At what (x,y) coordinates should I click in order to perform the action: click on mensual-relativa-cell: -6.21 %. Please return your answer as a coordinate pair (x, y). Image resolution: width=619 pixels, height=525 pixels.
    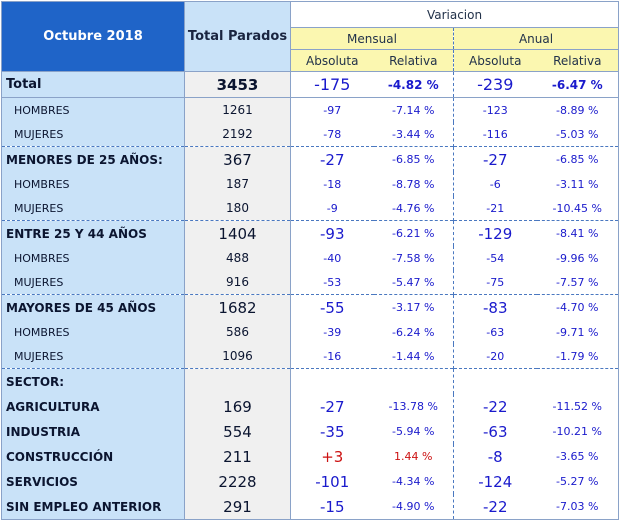
    Looking at the image, I should click on (413, 233).